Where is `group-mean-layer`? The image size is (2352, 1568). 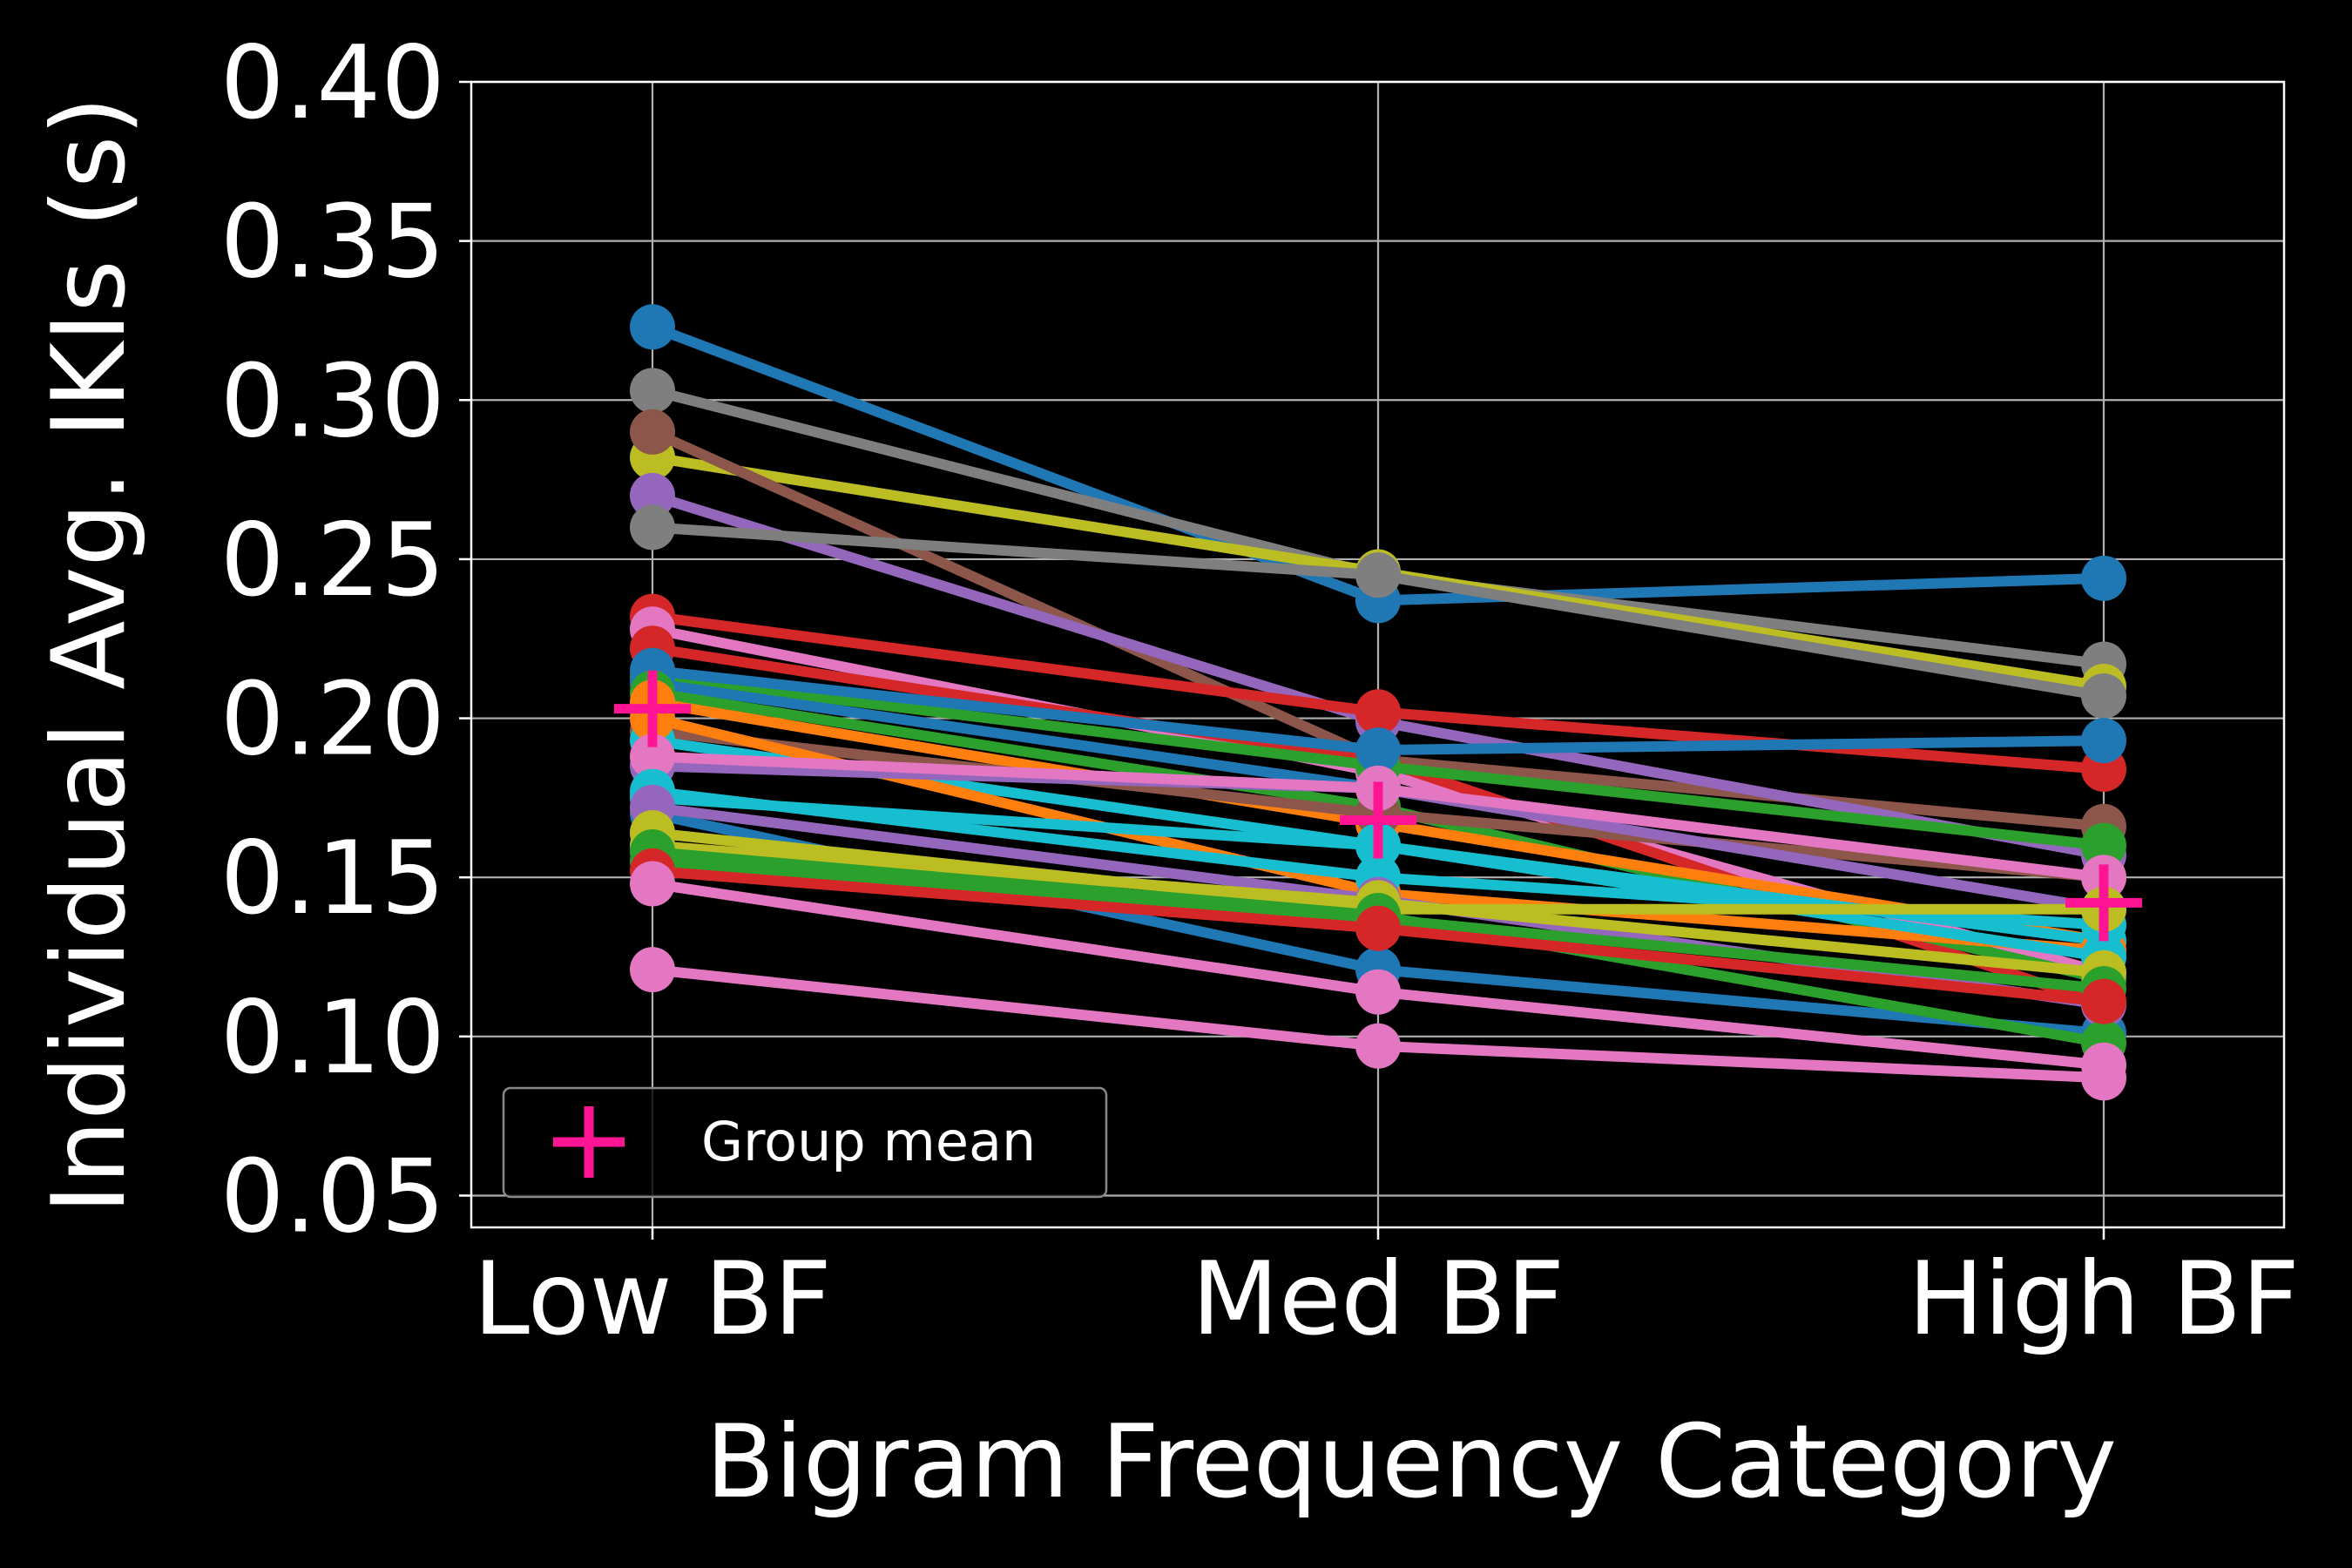
group-mean-layer is located at coordinates (1378, 806).